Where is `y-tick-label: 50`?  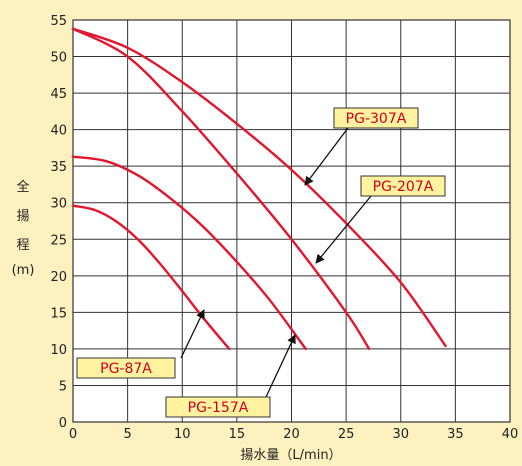 y-tick-label: 50 is located at coordinates (58, 58).